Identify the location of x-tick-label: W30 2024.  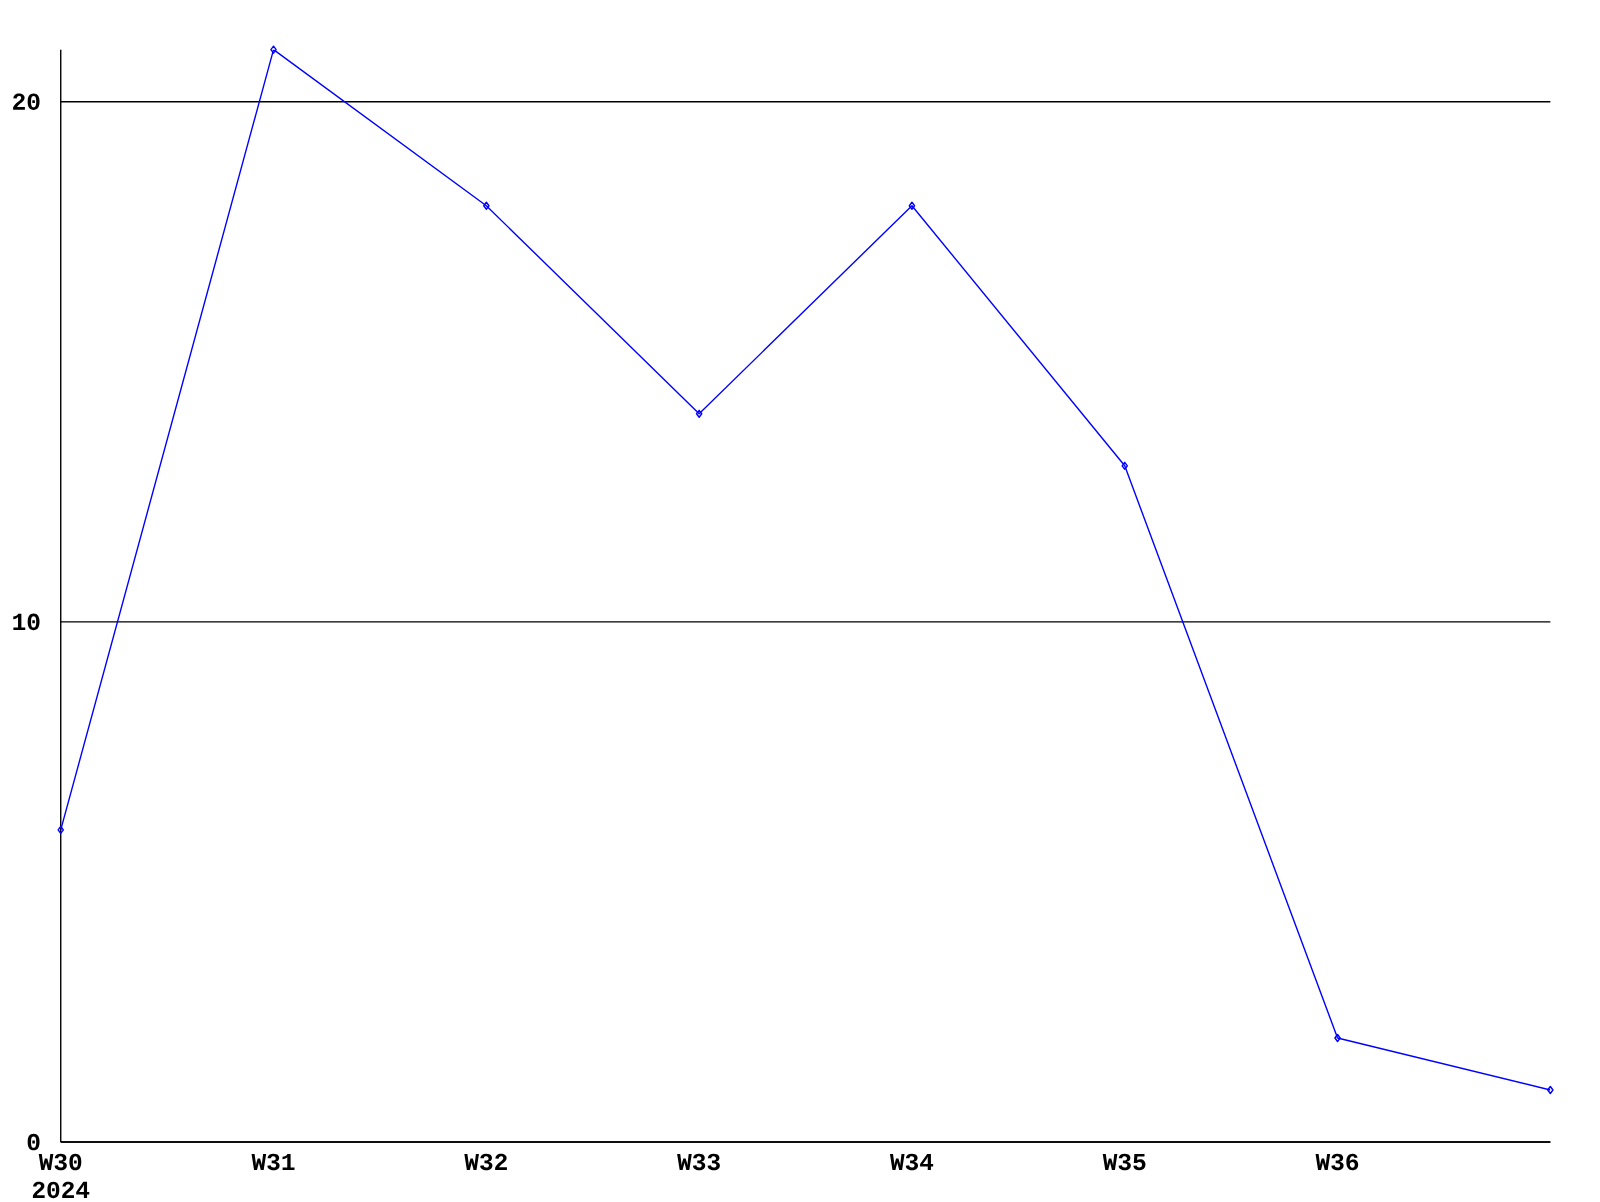
(61, 1176).